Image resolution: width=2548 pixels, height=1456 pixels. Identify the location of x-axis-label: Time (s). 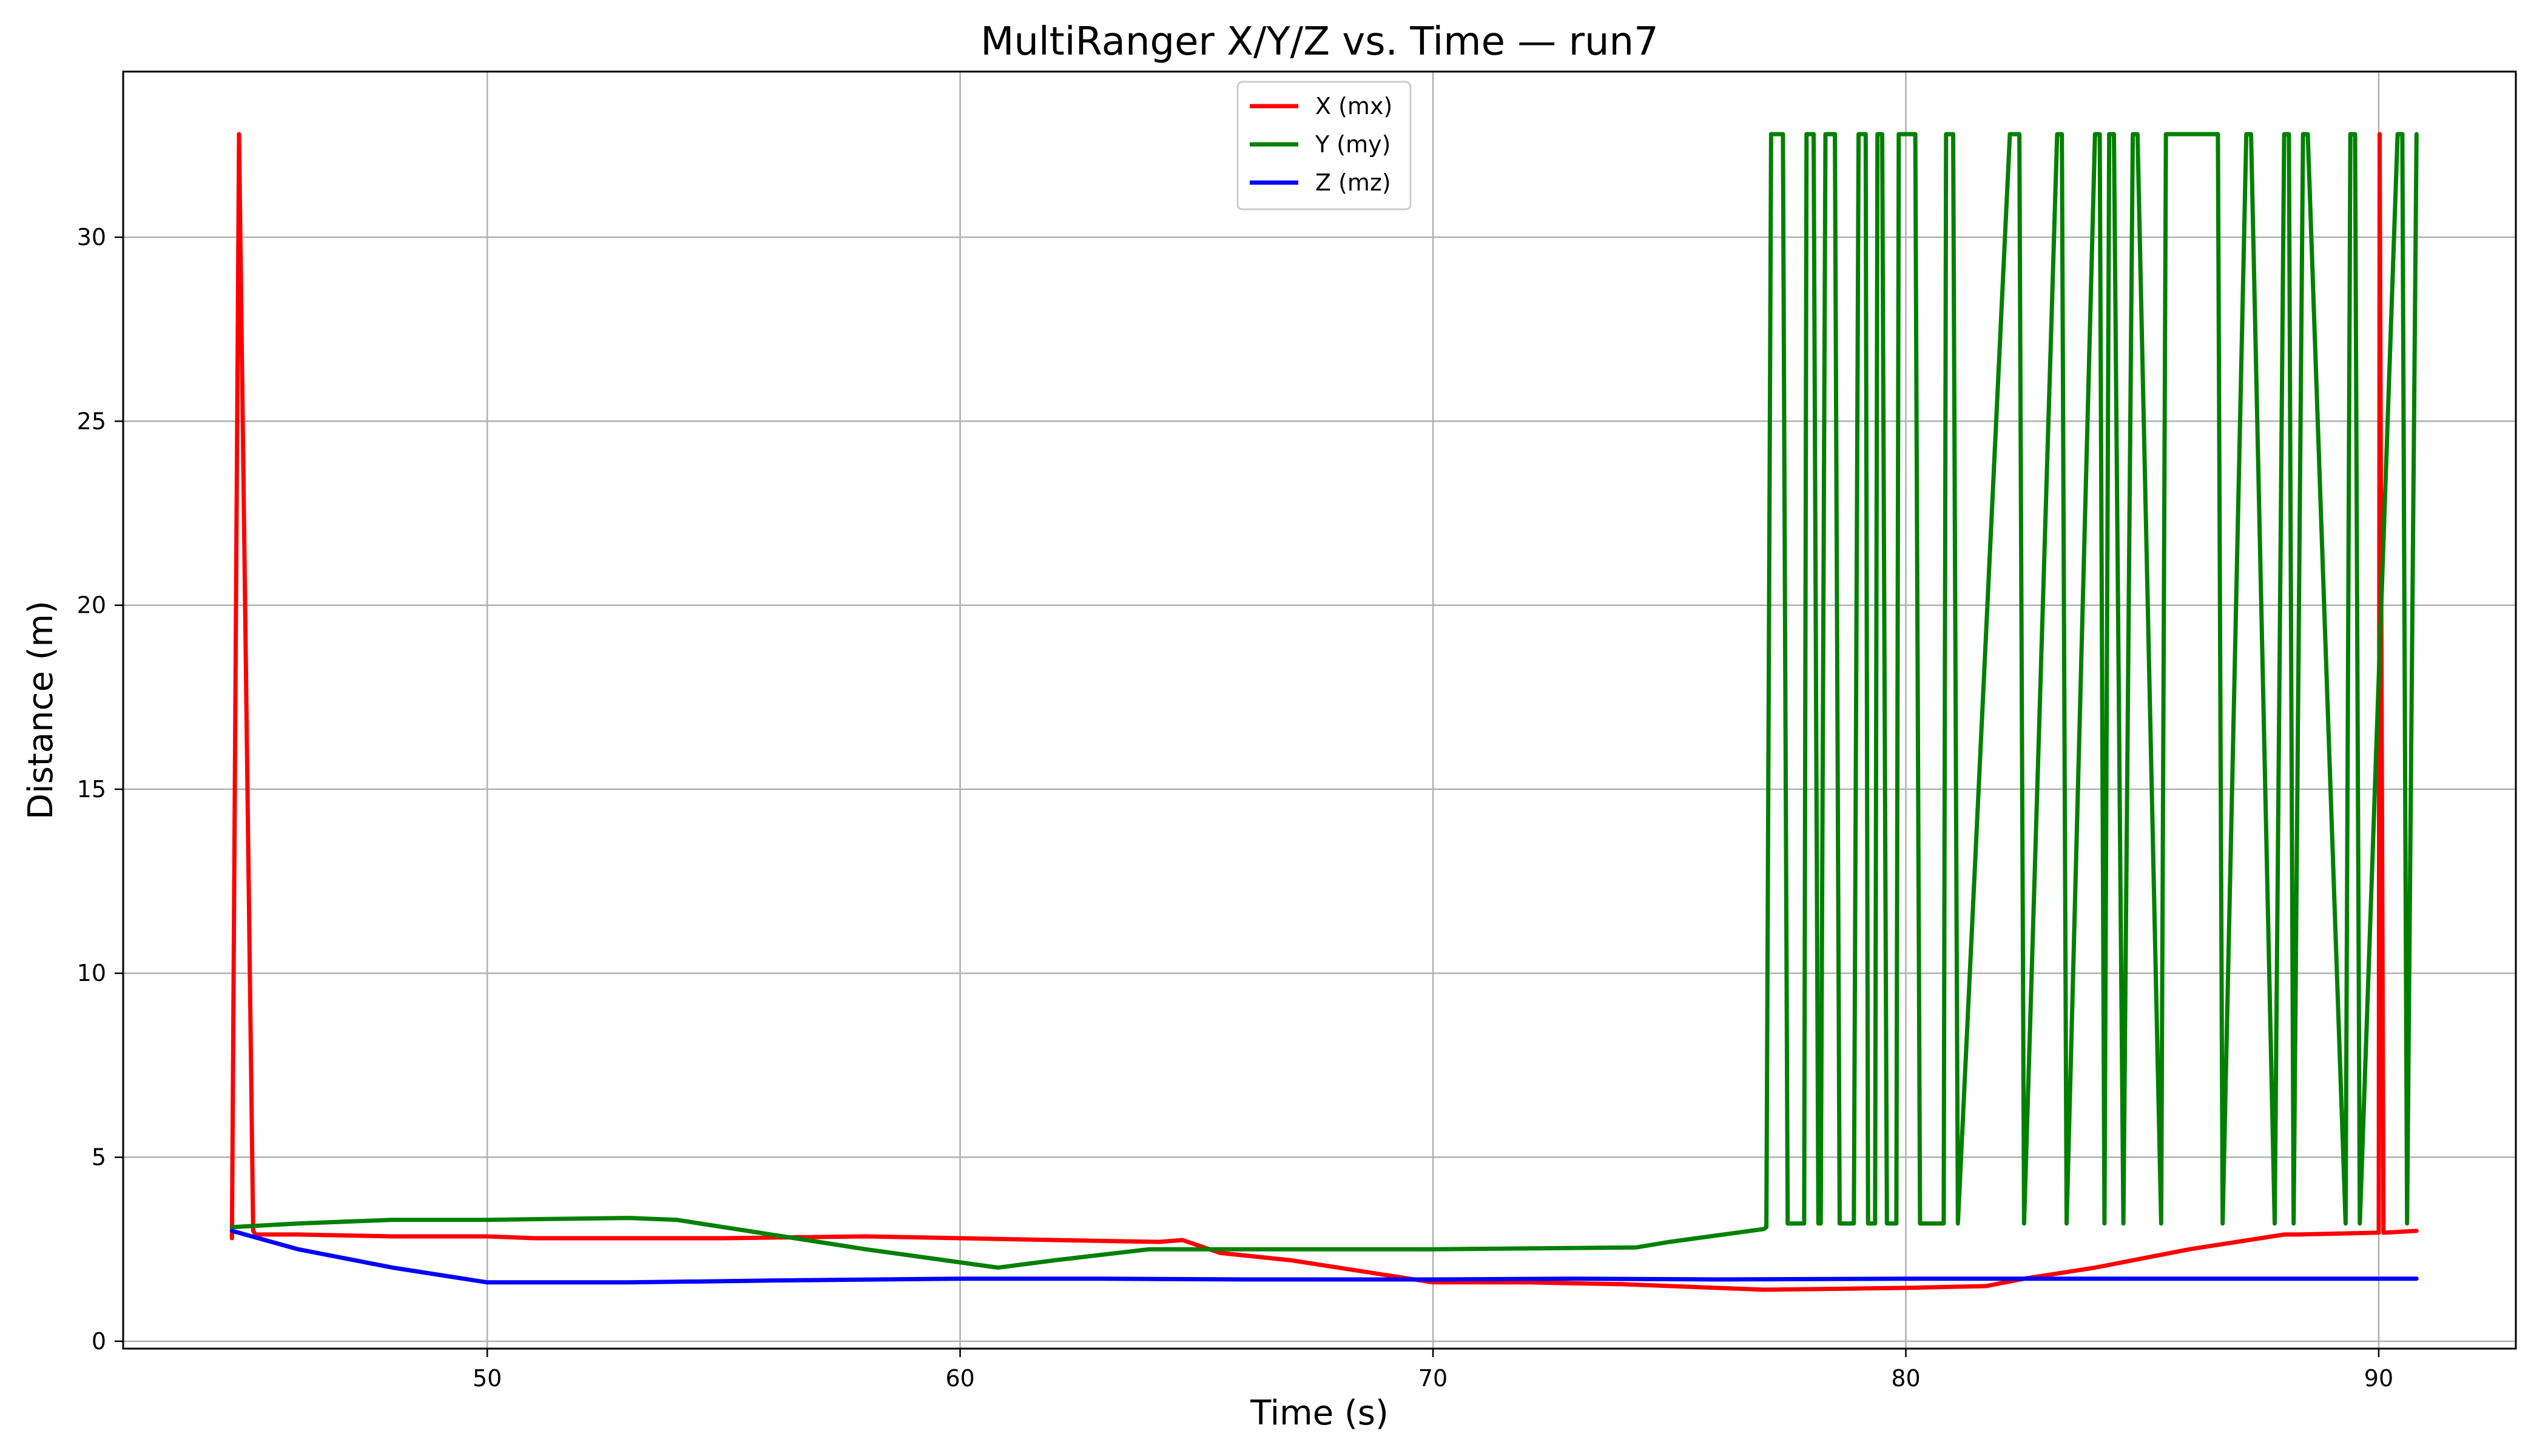
(1319, 1413).